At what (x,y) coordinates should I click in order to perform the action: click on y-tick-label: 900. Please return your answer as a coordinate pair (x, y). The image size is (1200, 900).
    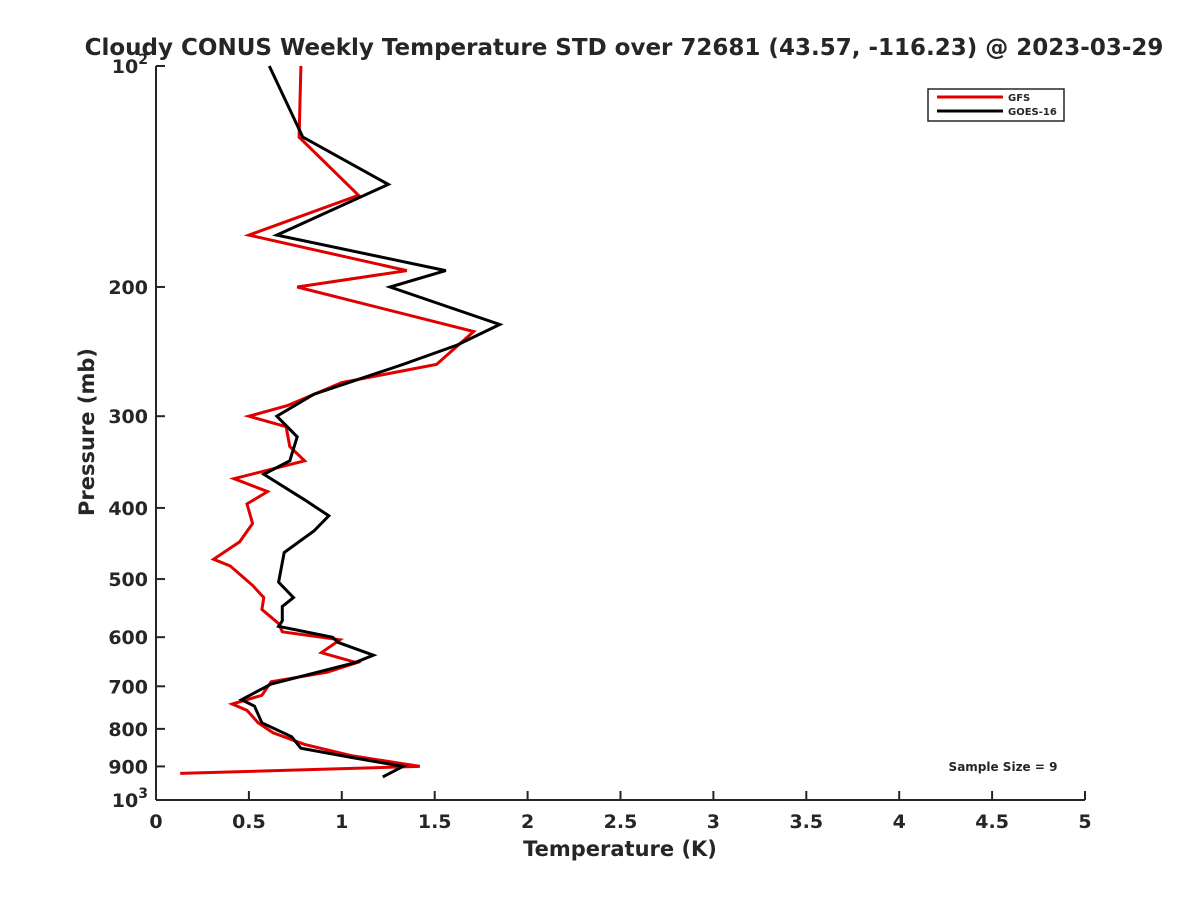
    Looking at the image, I should click on (128, 767).